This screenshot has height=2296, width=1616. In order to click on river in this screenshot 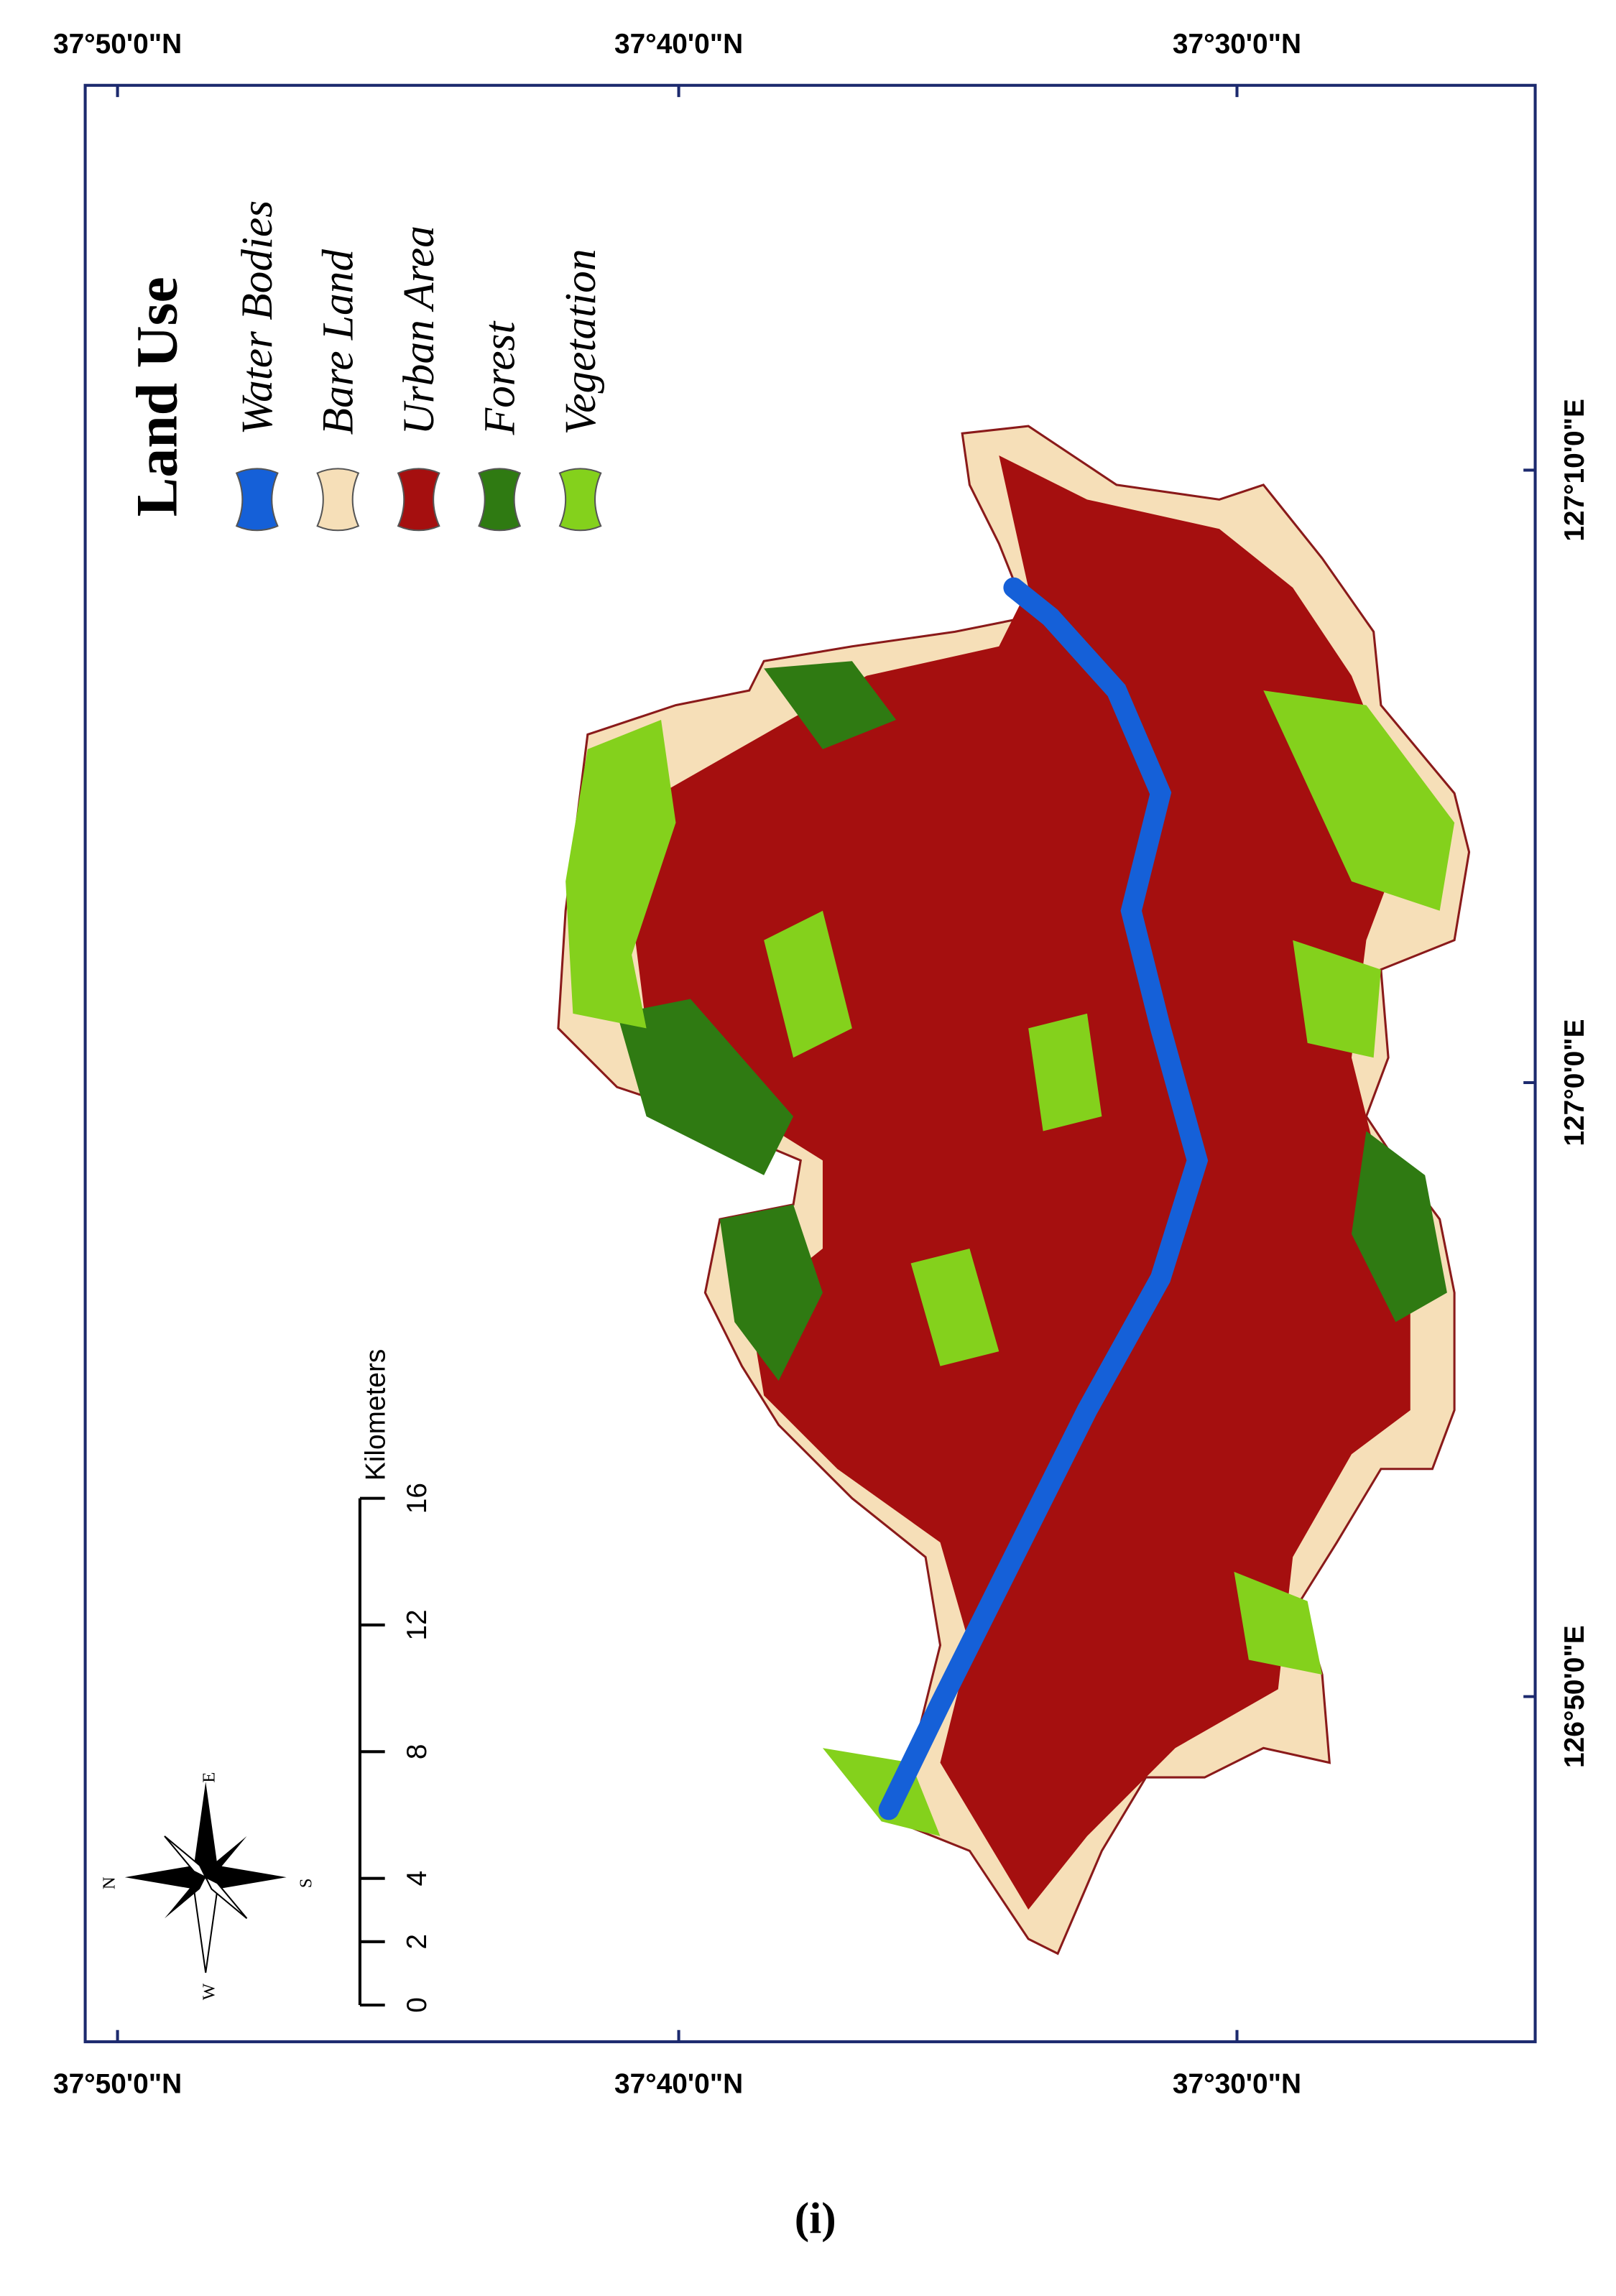, I will do `click(1043, 1198)`.